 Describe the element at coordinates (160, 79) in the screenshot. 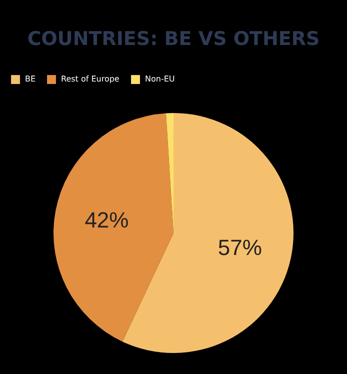

I see `legend-label: Non-EU` at that location.